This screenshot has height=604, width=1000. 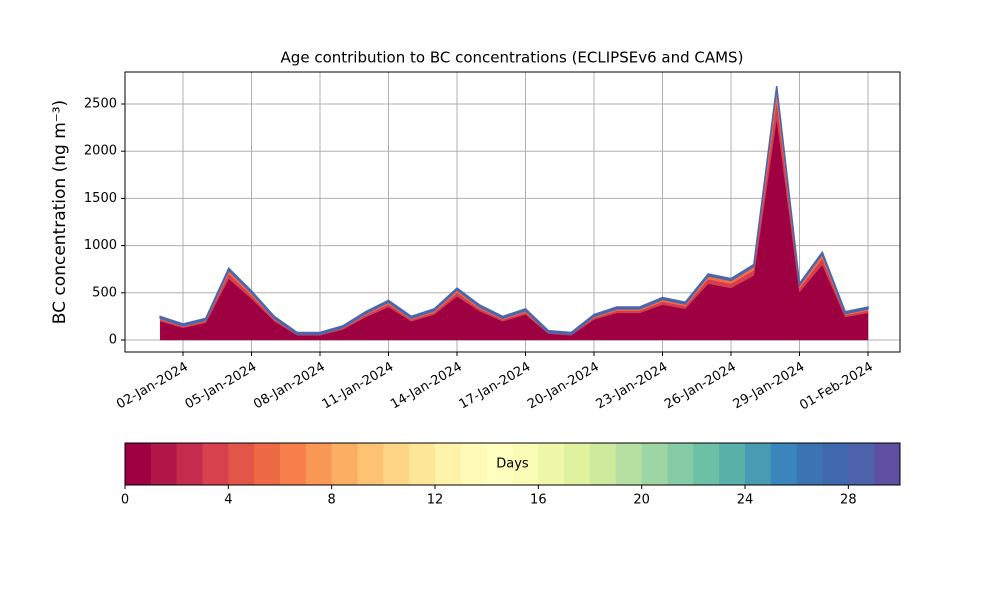 I want to click on colorbar-tick-label: 28, so click(x=848, y=500).